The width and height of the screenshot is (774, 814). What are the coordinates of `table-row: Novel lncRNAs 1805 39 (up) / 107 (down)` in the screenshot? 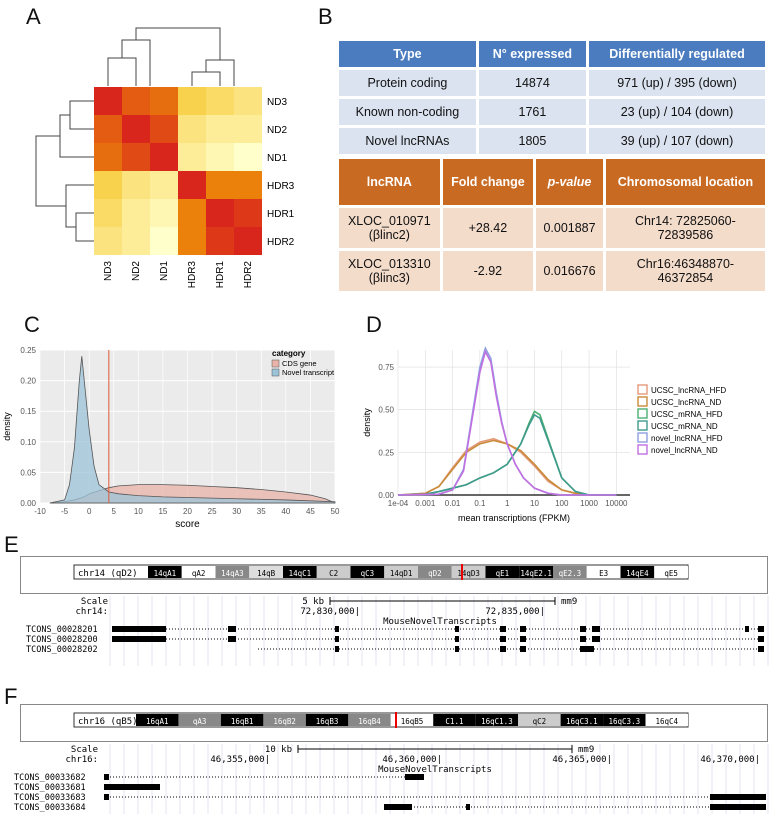 It's located at (552, 141).